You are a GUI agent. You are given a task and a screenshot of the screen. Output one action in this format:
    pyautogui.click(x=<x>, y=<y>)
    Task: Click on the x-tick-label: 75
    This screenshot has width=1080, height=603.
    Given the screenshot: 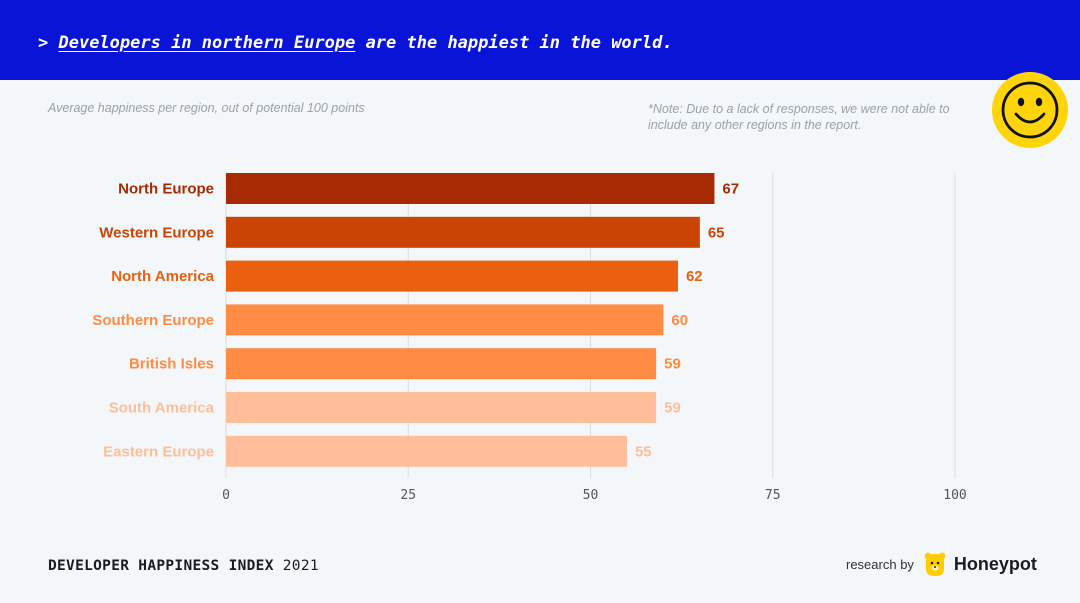 What is the action you would take?
    pyautogui.click(x=773, y=495)
    